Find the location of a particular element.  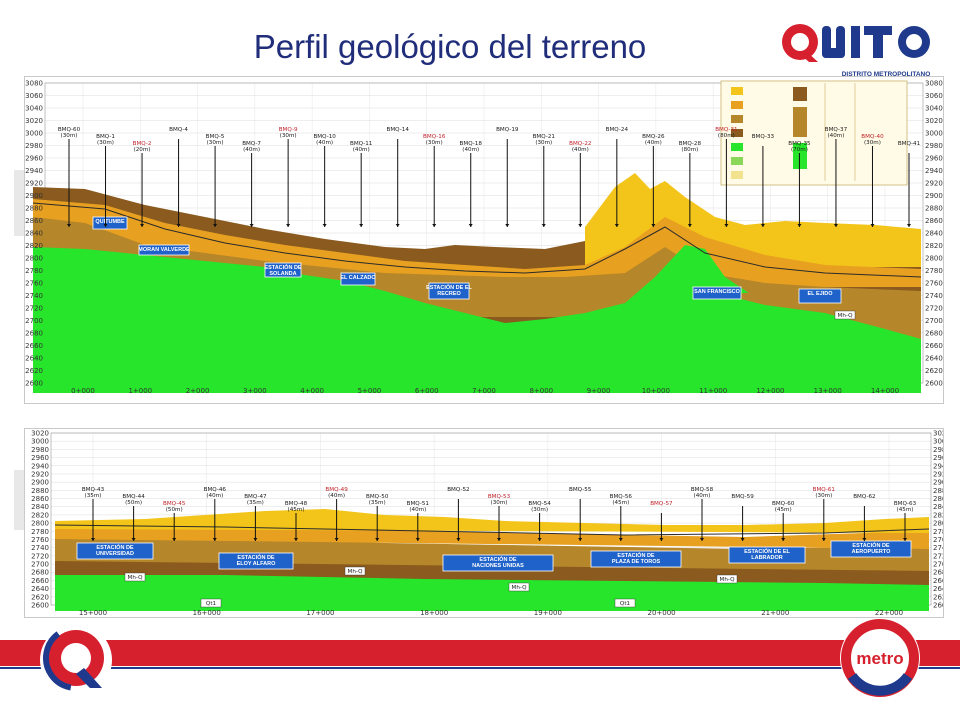

unit-label-text: Qt1 is located at coordinates (211, 604).